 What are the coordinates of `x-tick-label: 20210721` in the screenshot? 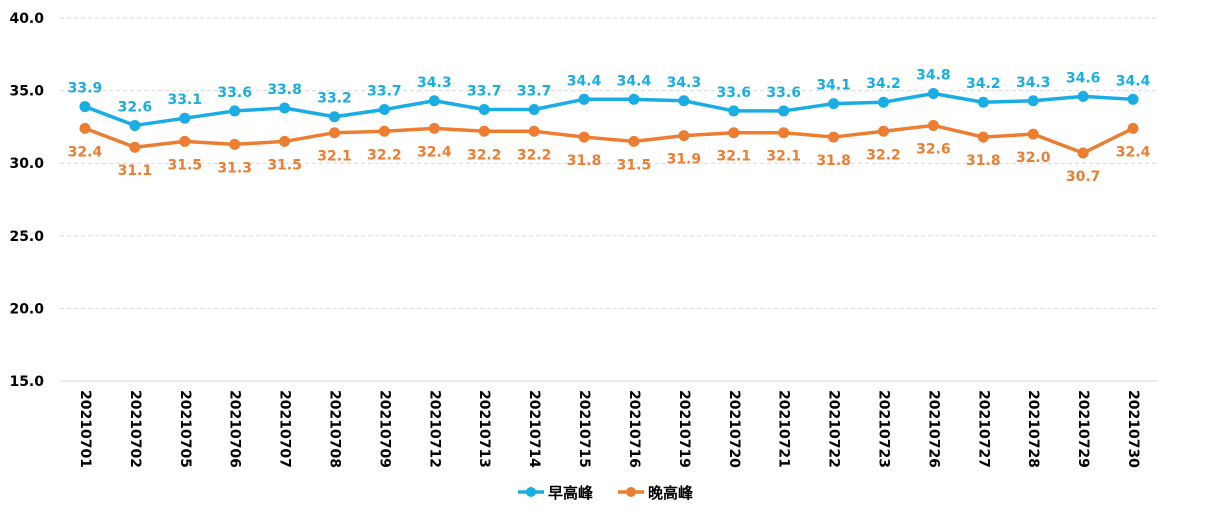 It's located at (784, 429).